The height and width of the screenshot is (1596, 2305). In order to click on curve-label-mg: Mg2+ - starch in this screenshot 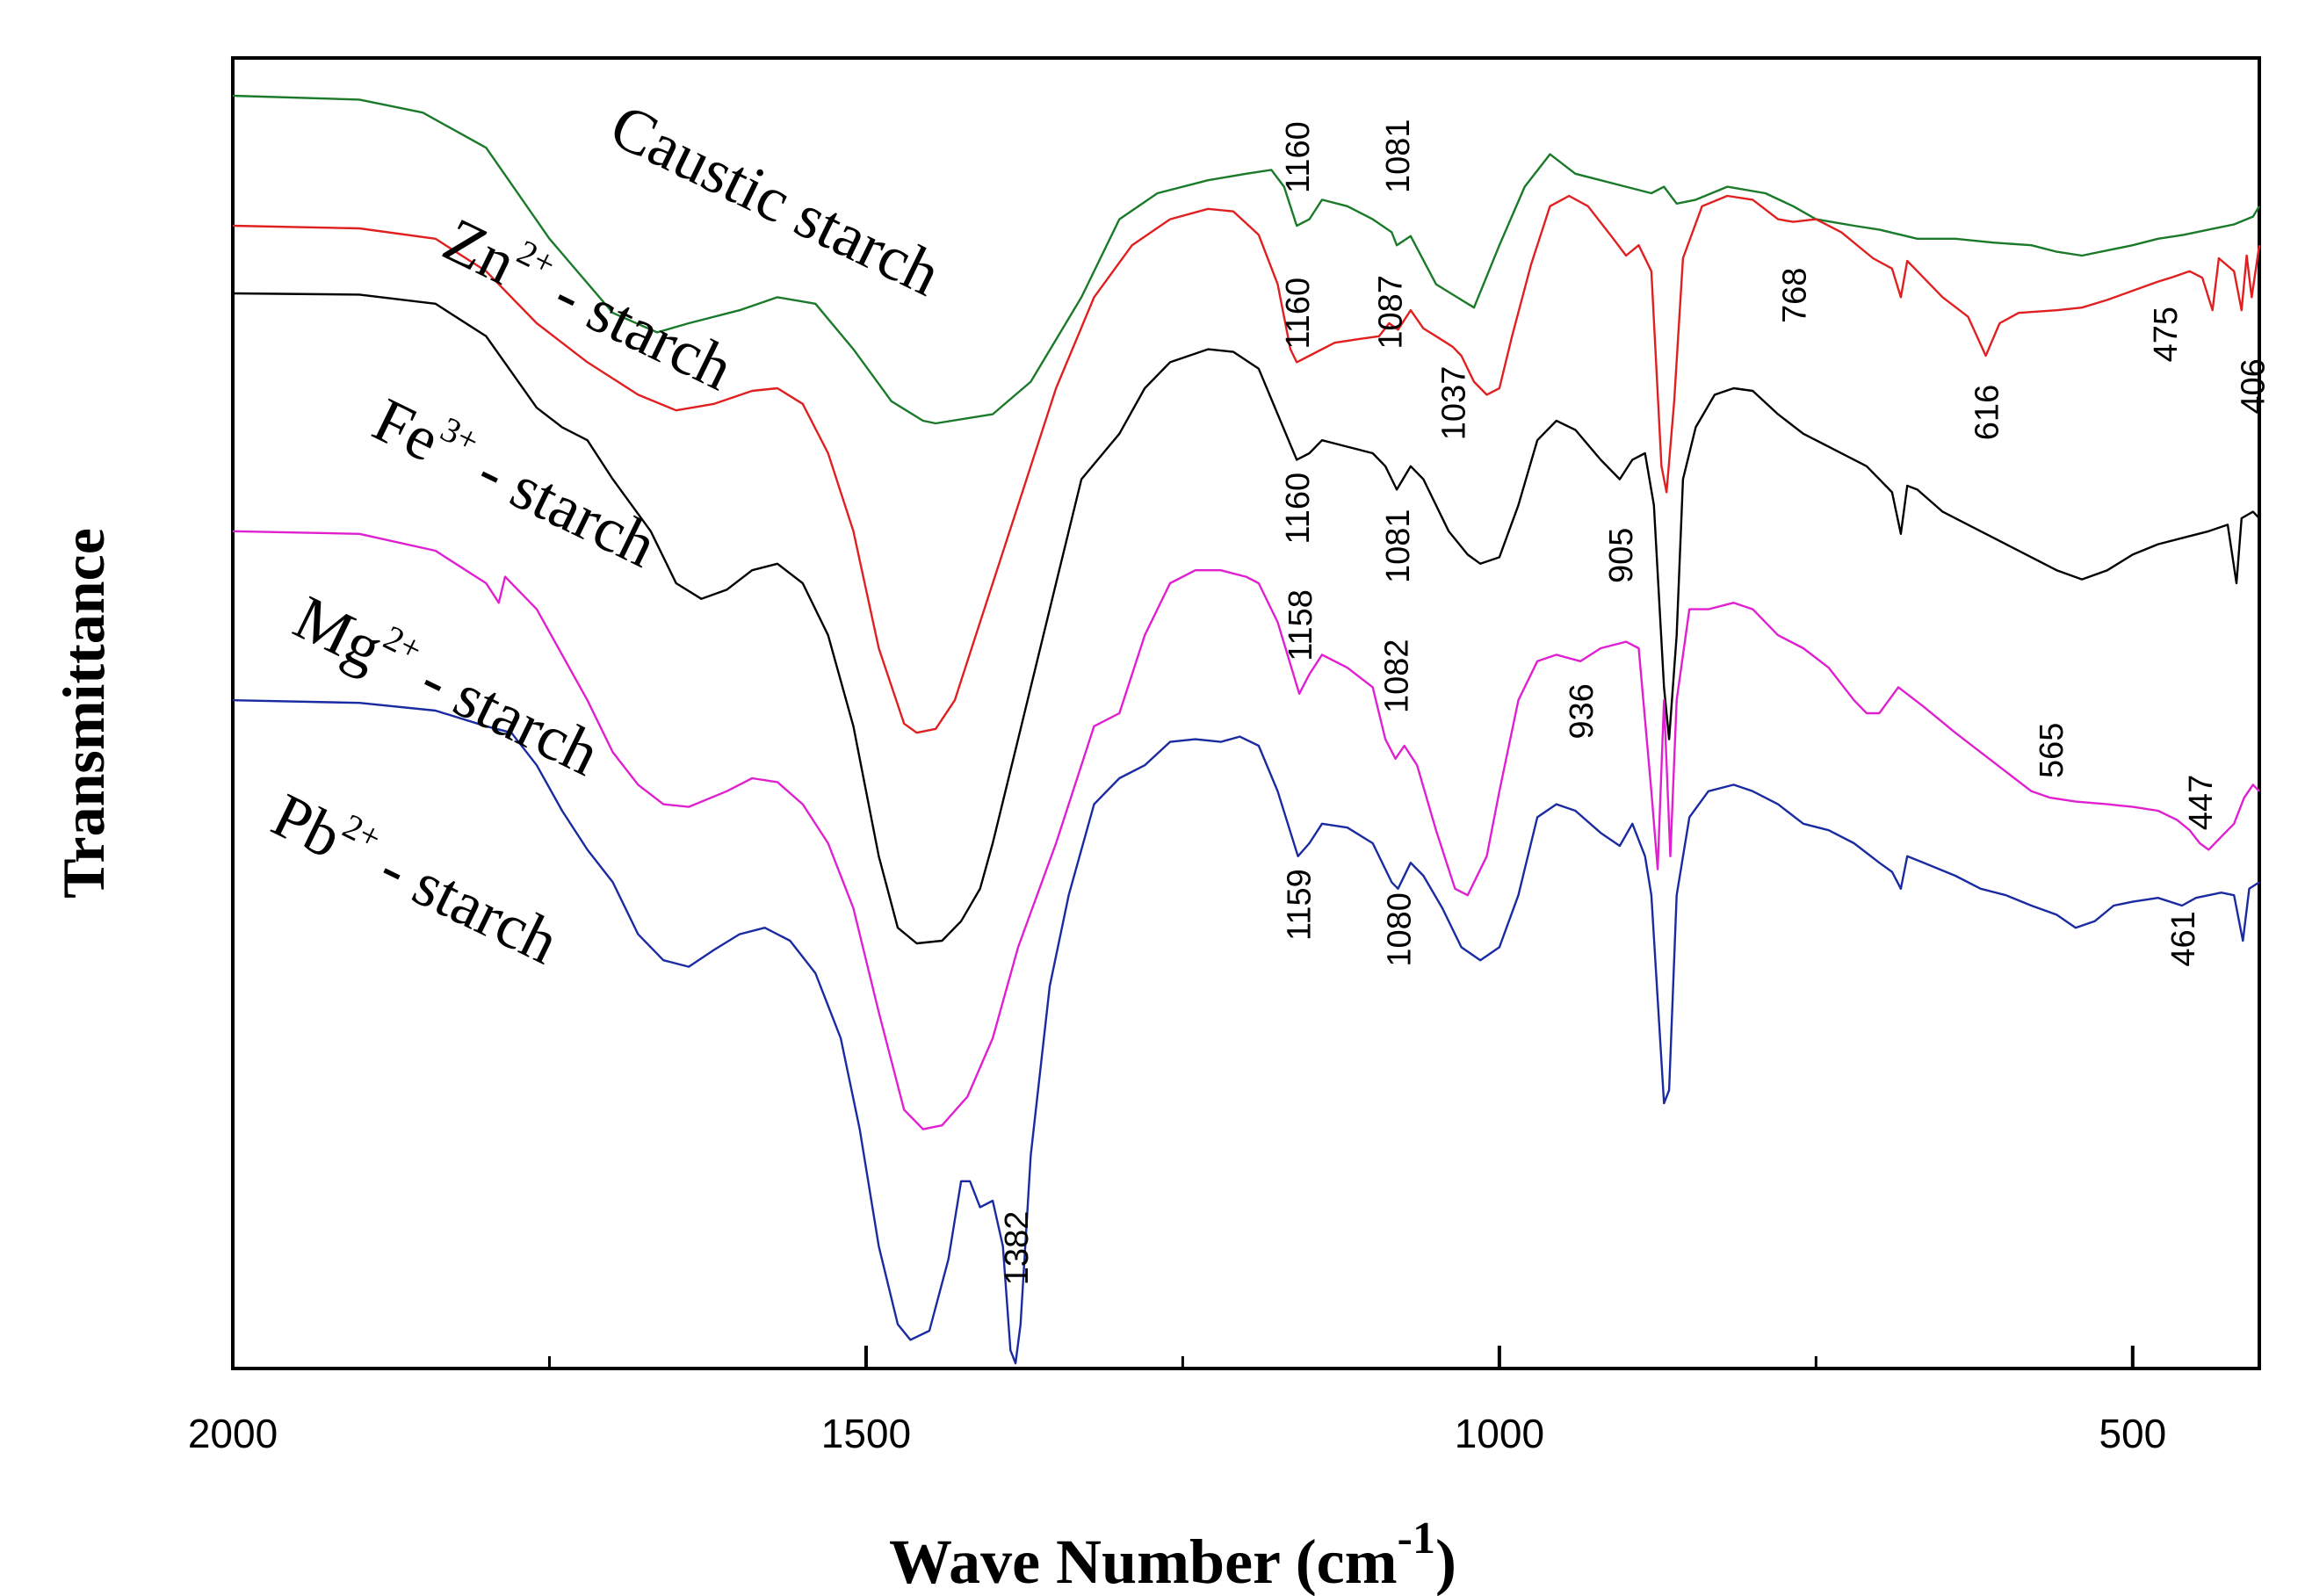, I will do `click(447, 684)`.